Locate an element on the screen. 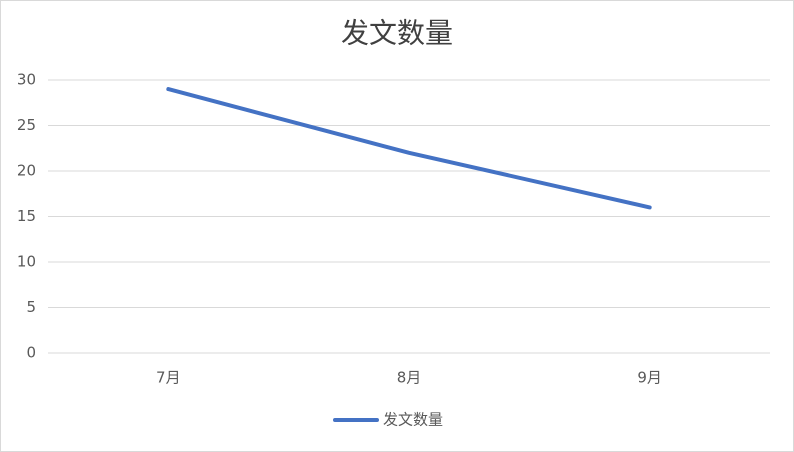 Image resolution: width=794 pixels, height=452 pixels. x-tick-label: 9月 is located at coordinates (649, 378).